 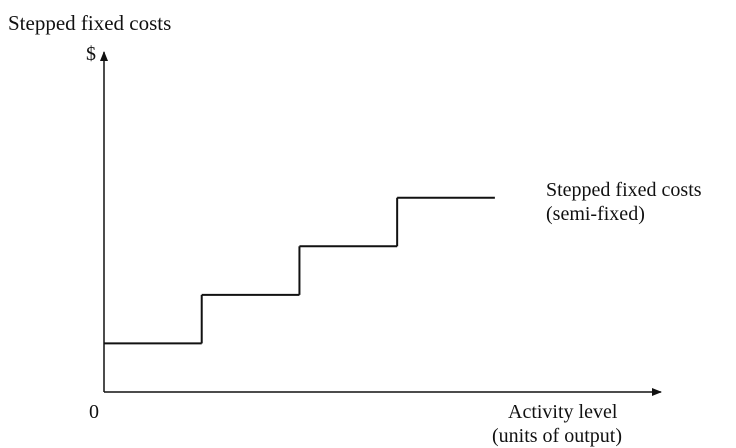 What do you see at coordinates (89, 23) in the screenshot?
I see `chart-title: Stepped fixed costs` at bounding box center [89, 23].